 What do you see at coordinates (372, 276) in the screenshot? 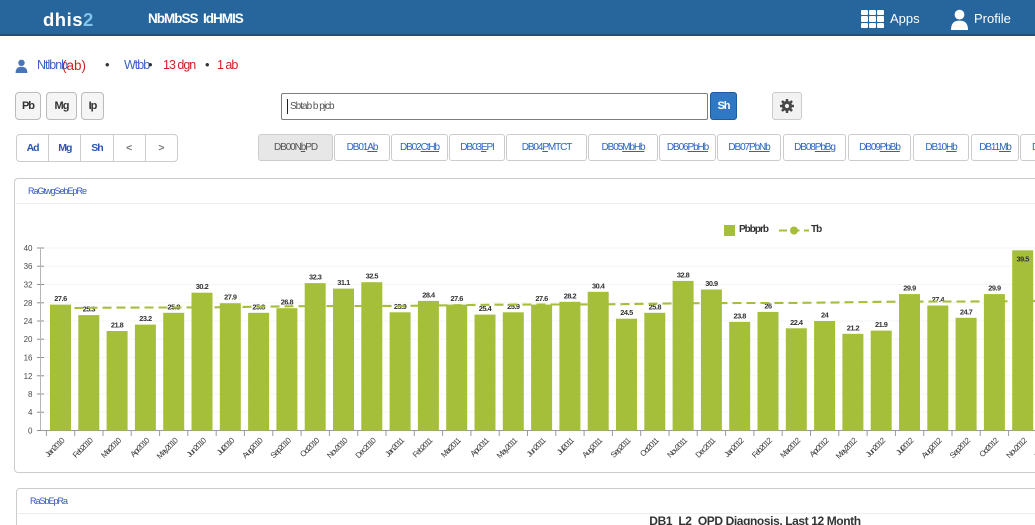
I see `svg-text: 32.5` at bounding box center [372, 276].